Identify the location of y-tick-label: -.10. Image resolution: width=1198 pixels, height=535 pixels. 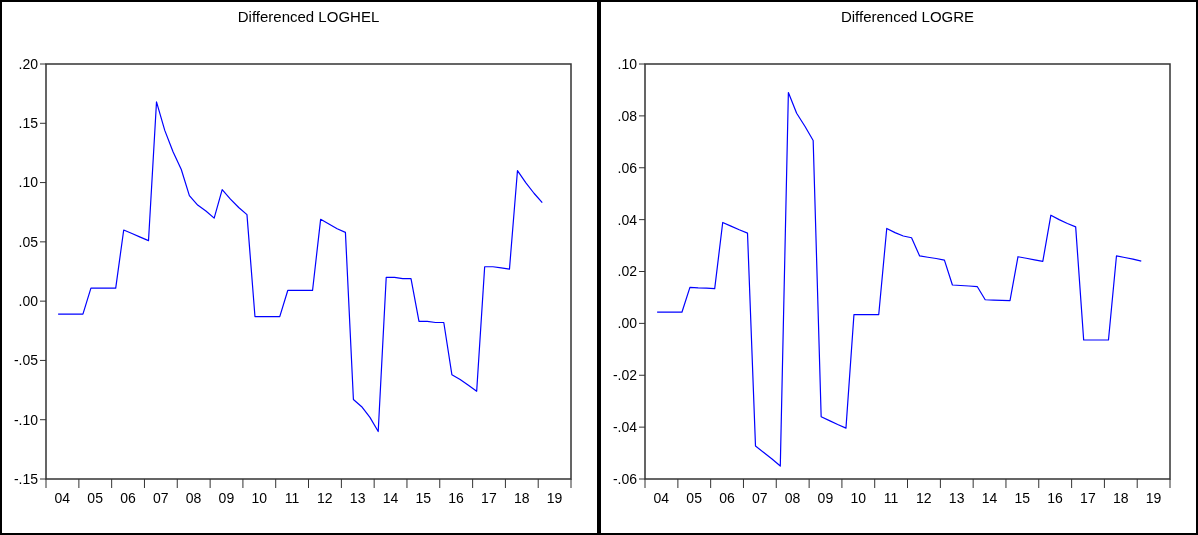
(26, 419).